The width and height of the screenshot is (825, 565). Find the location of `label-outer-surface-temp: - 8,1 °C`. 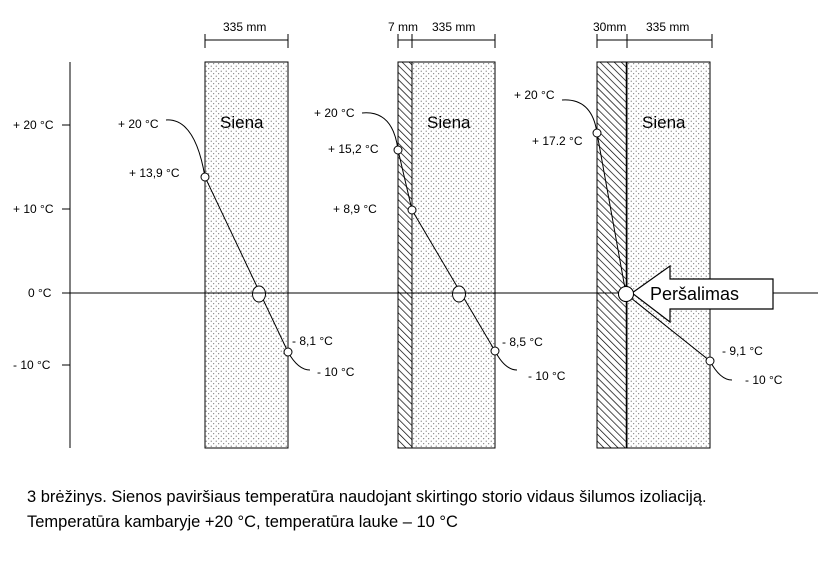

label-outer-surface-temp: - 8,1 °C is located at coordinates (312, 341).